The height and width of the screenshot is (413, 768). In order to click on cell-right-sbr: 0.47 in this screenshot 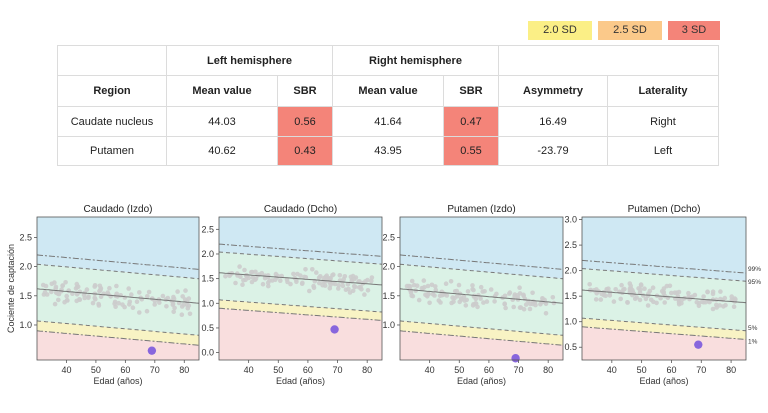, I will do `click(471, 121)`.